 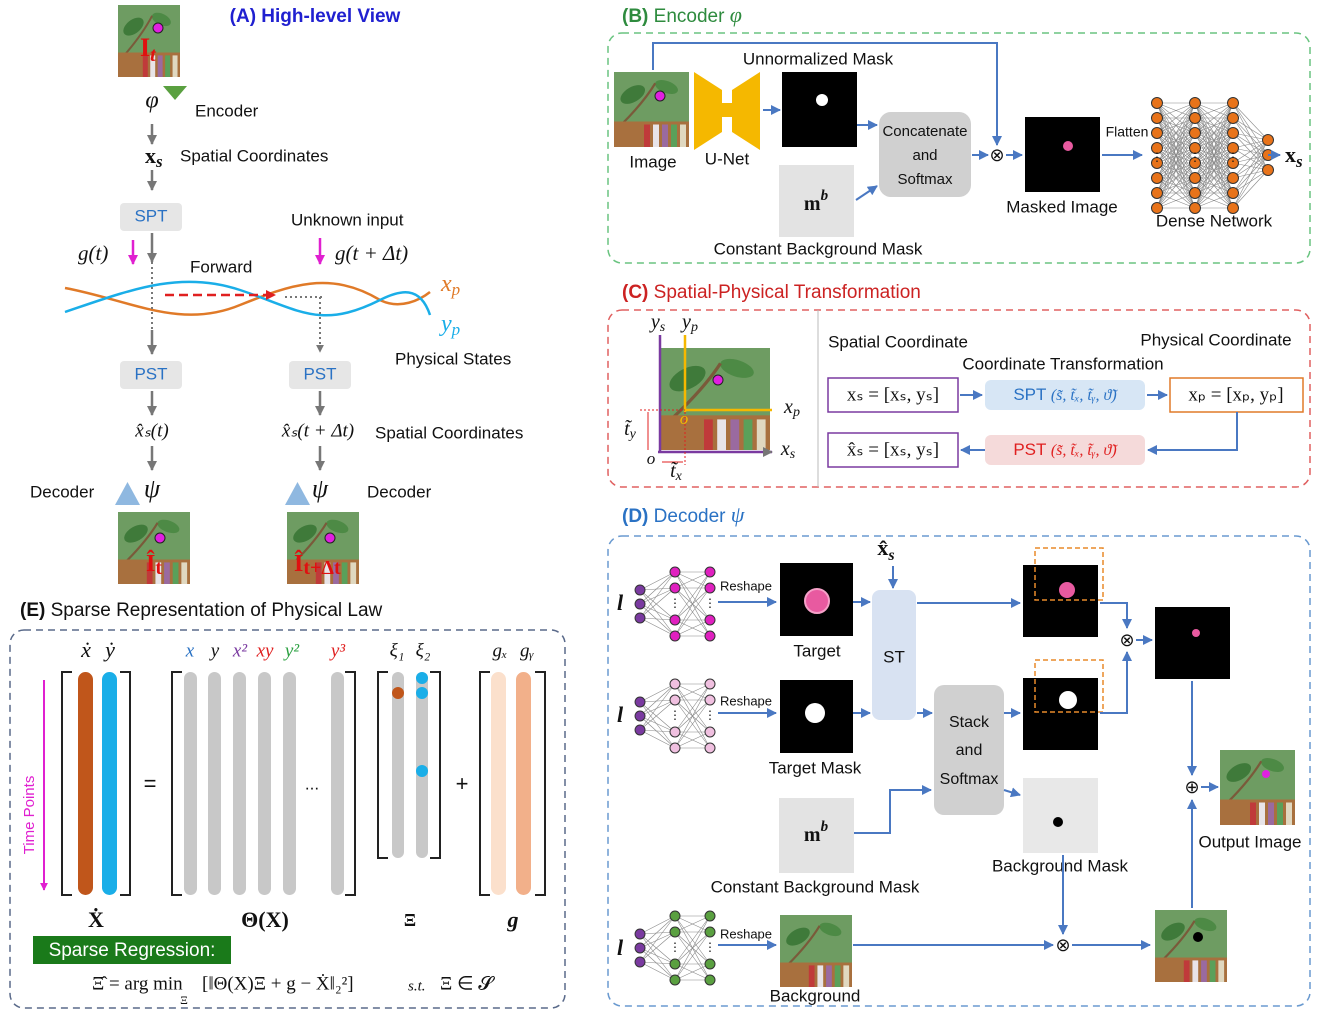 I want to click on panel-c-physical-coordinate: Physical Coordinate, so click(x=1215, y=339).